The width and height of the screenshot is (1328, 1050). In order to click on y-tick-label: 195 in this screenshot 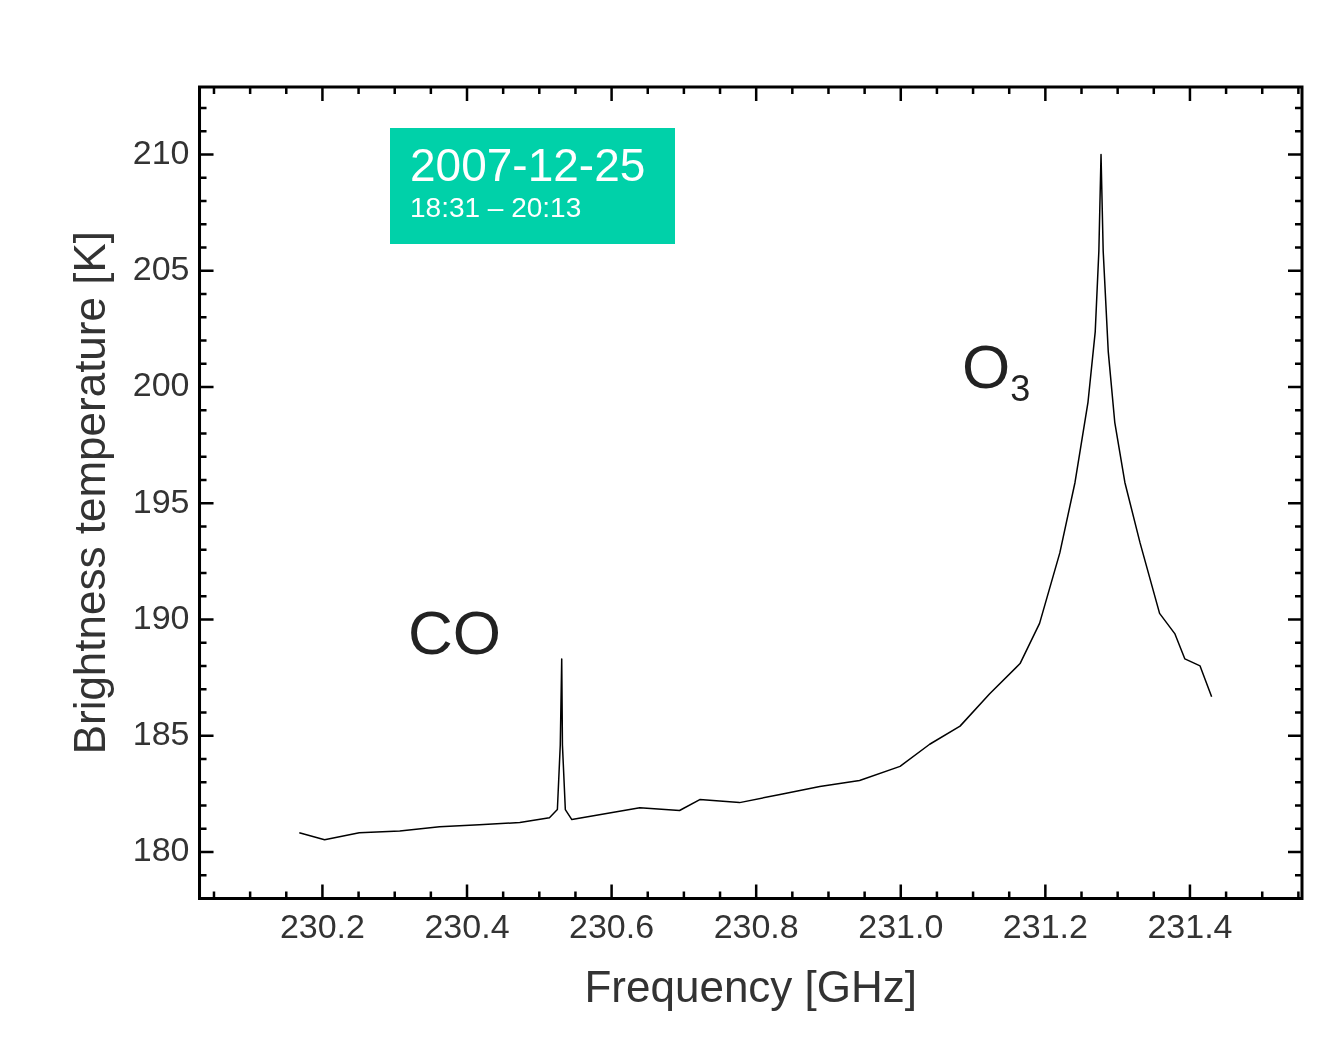, I will do `click(161, 500)`.